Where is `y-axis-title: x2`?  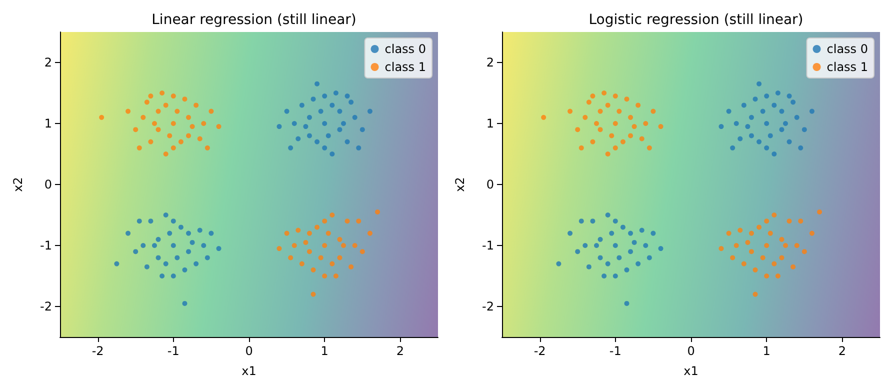 y-axis-title: x2 is located at coordinates (460, 184).